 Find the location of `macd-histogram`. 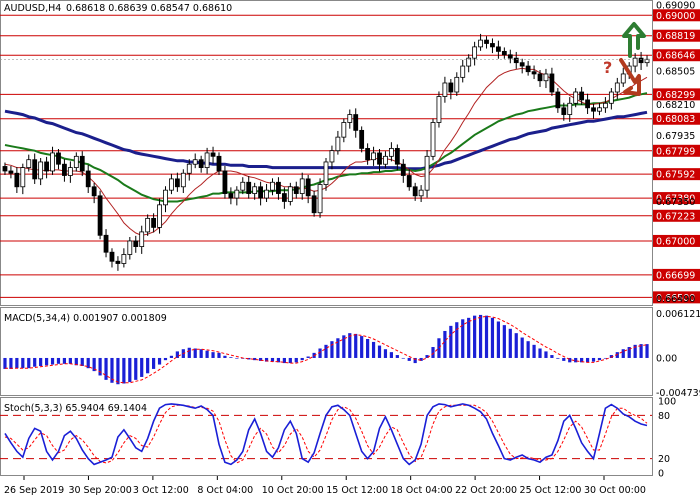

macd-histogram is located at coordinates (326, 349).